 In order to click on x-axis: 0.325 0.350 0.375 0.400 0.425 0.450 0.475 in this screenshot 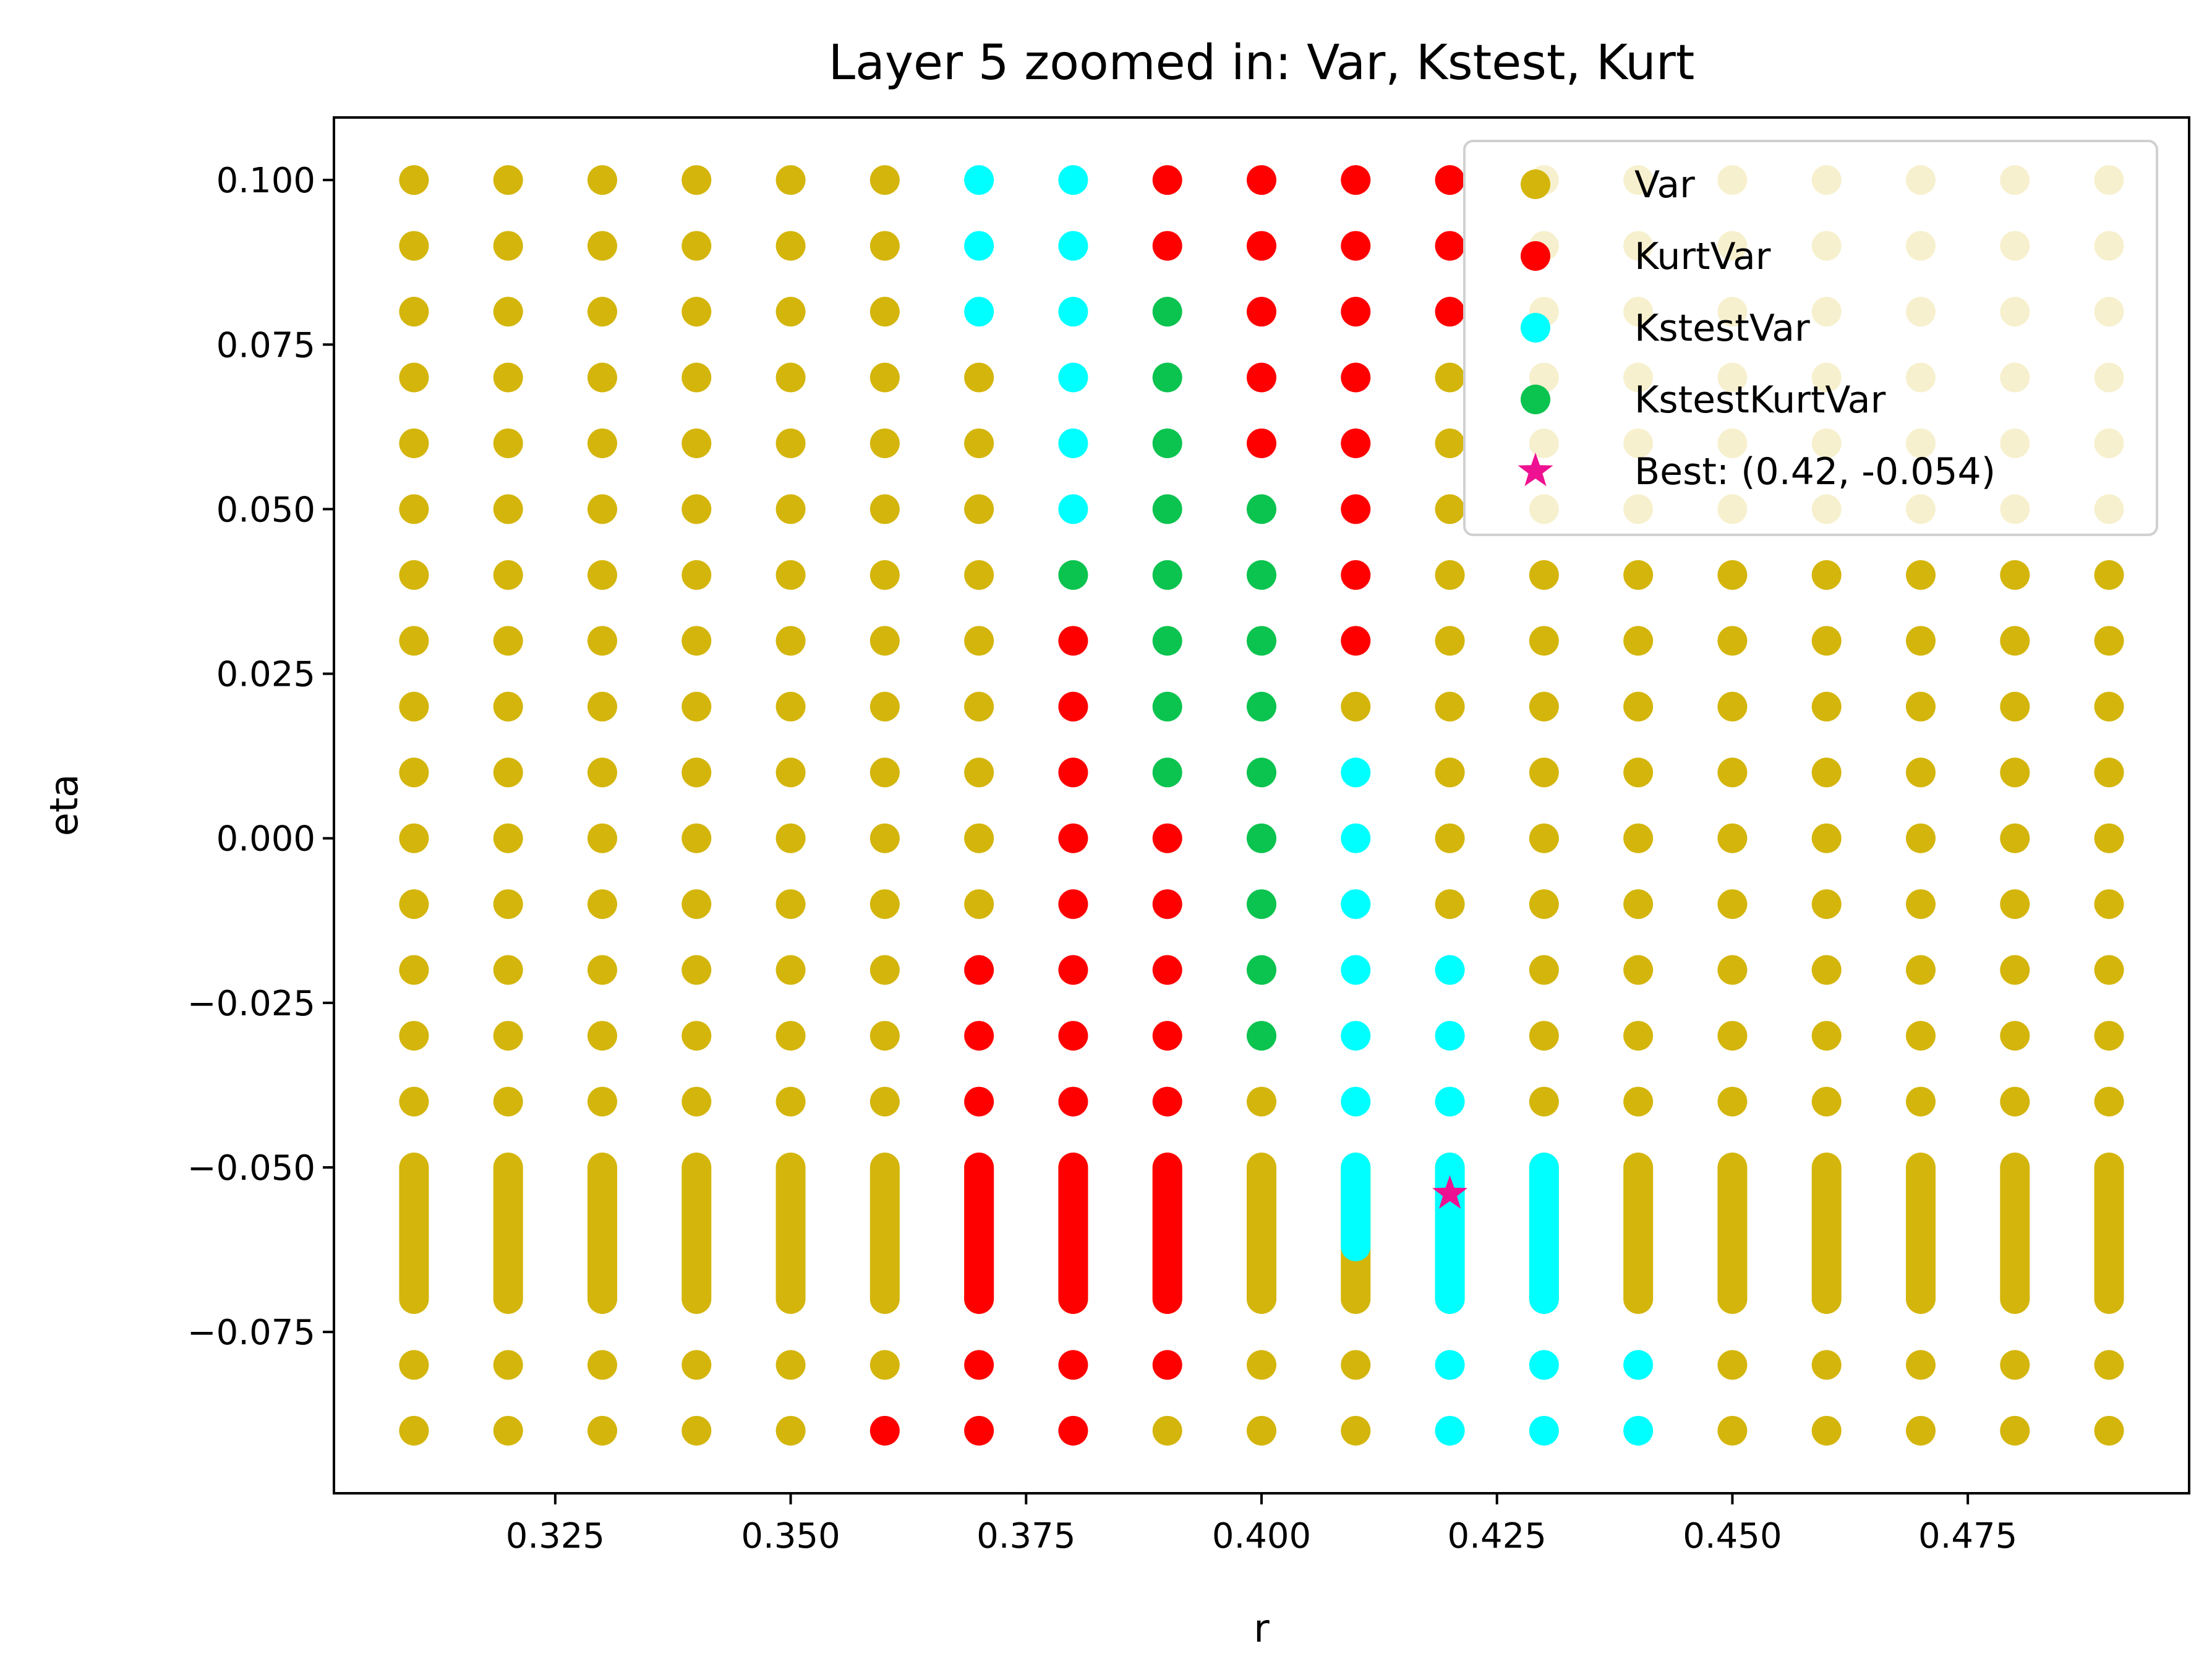, I will do `click(1261, 1524)`.